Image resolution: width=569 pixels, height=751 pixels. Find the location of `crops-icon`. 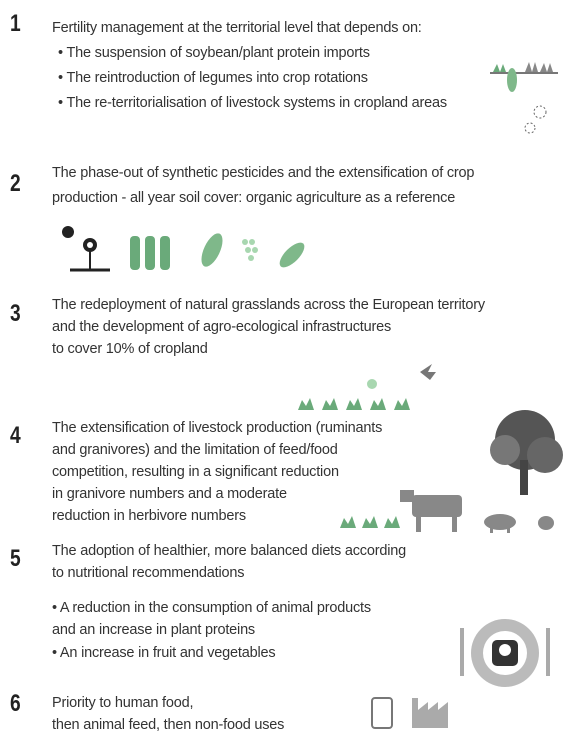

crops-icon is located at coordinates (183, 249).